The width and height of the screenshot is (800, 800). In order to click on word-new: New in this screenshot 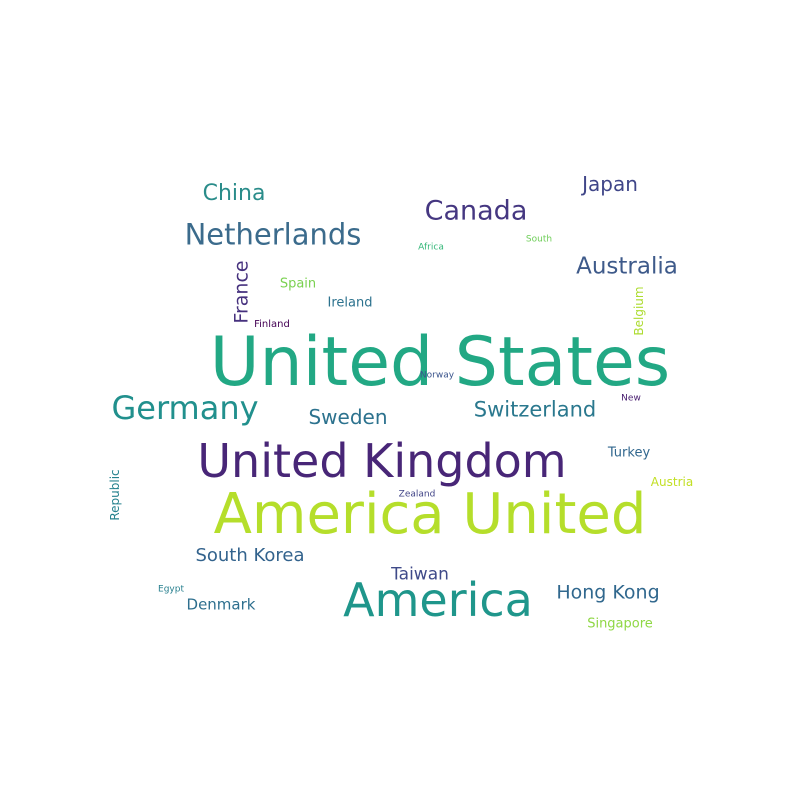, I will do `click(631, 398)`.